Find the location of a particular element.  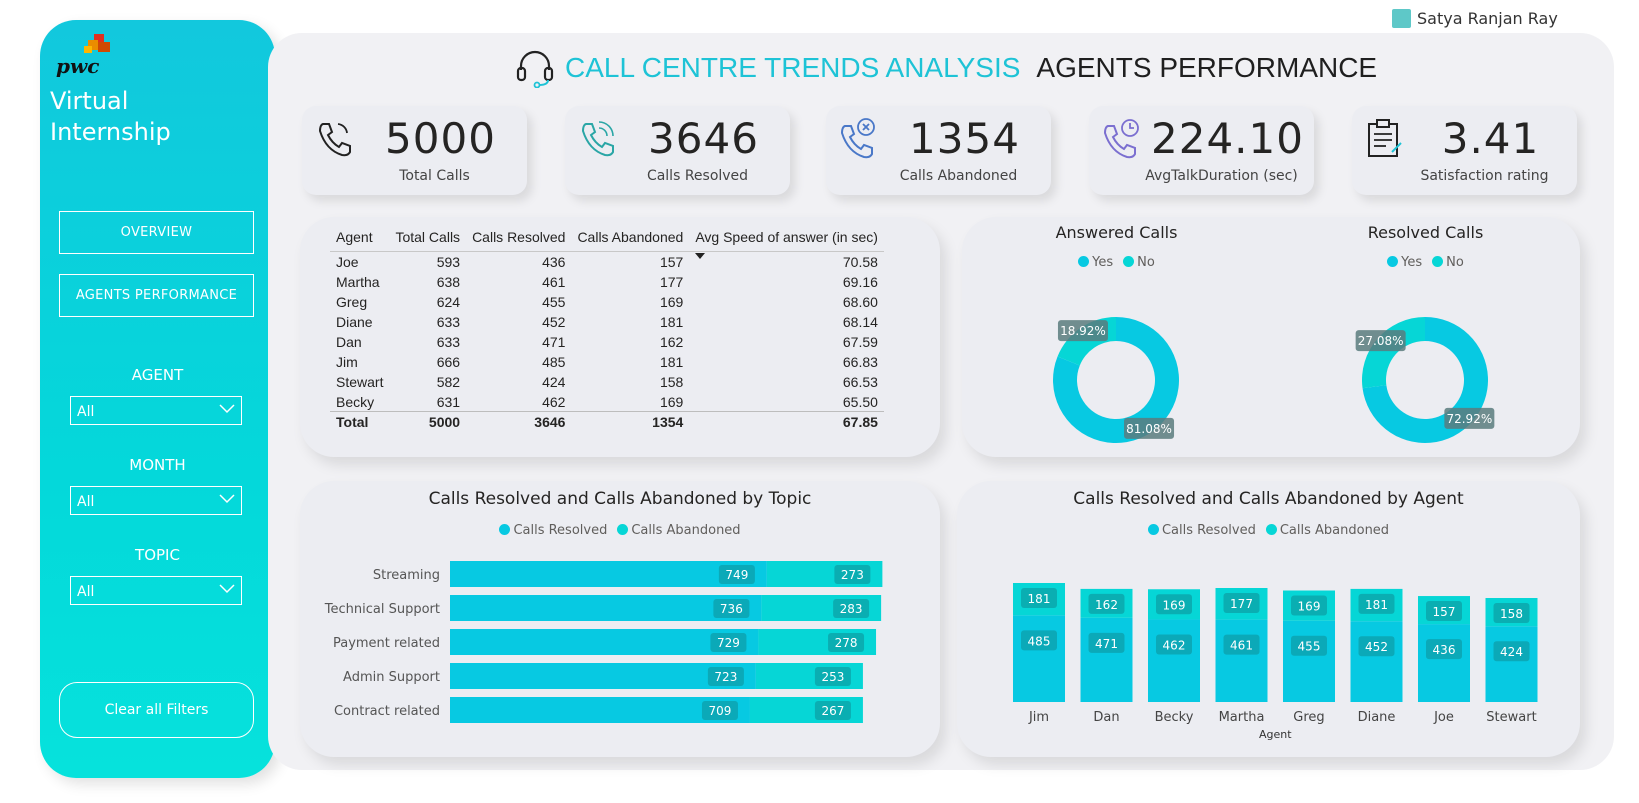

table-cell: 666 is located at coordinates (448, 362).